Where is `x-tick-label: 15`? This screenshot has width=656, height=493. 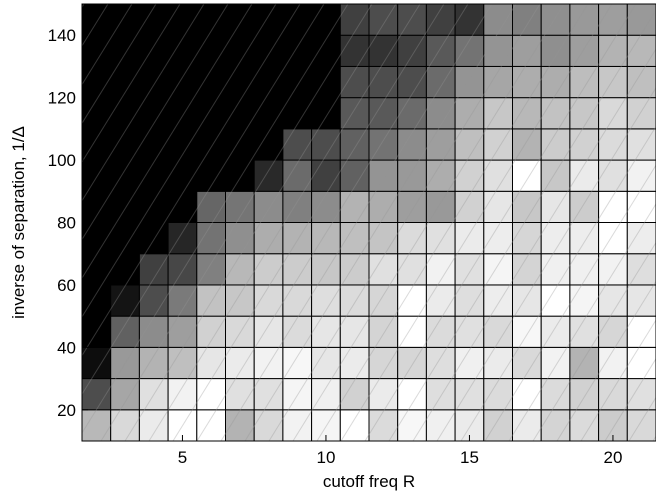 x-tick-label: 15 is located at coordinates (469, 457).